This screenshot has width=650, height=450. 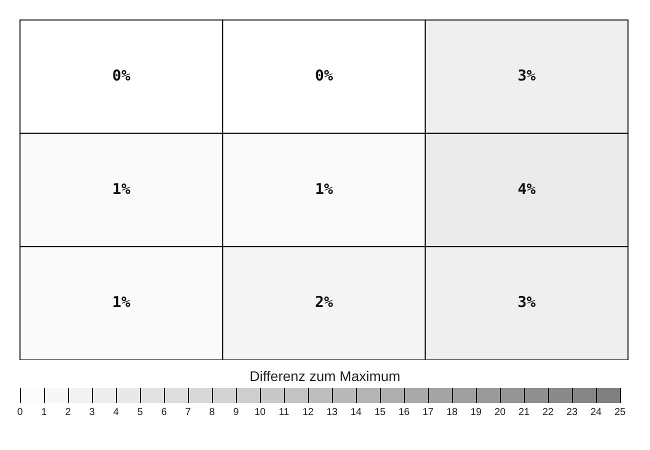 I want to click on color-bar-label: 6, so click(x=164, y=412).